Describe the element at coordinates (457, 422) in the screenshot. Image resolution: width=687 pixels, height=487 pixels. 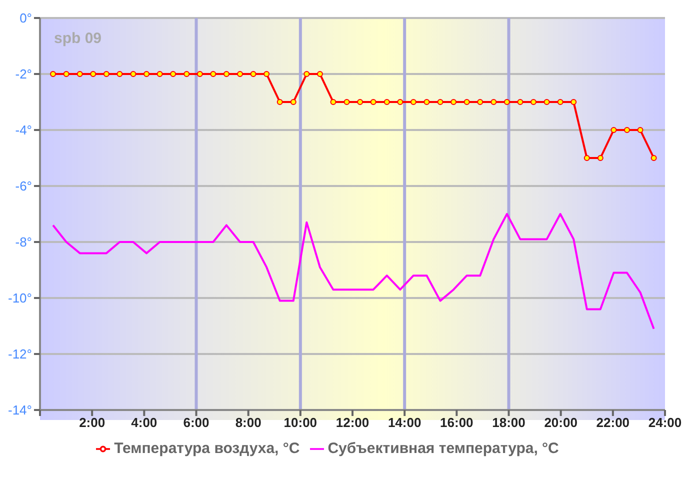
I see `x-tick-label: 16:00` at that location.